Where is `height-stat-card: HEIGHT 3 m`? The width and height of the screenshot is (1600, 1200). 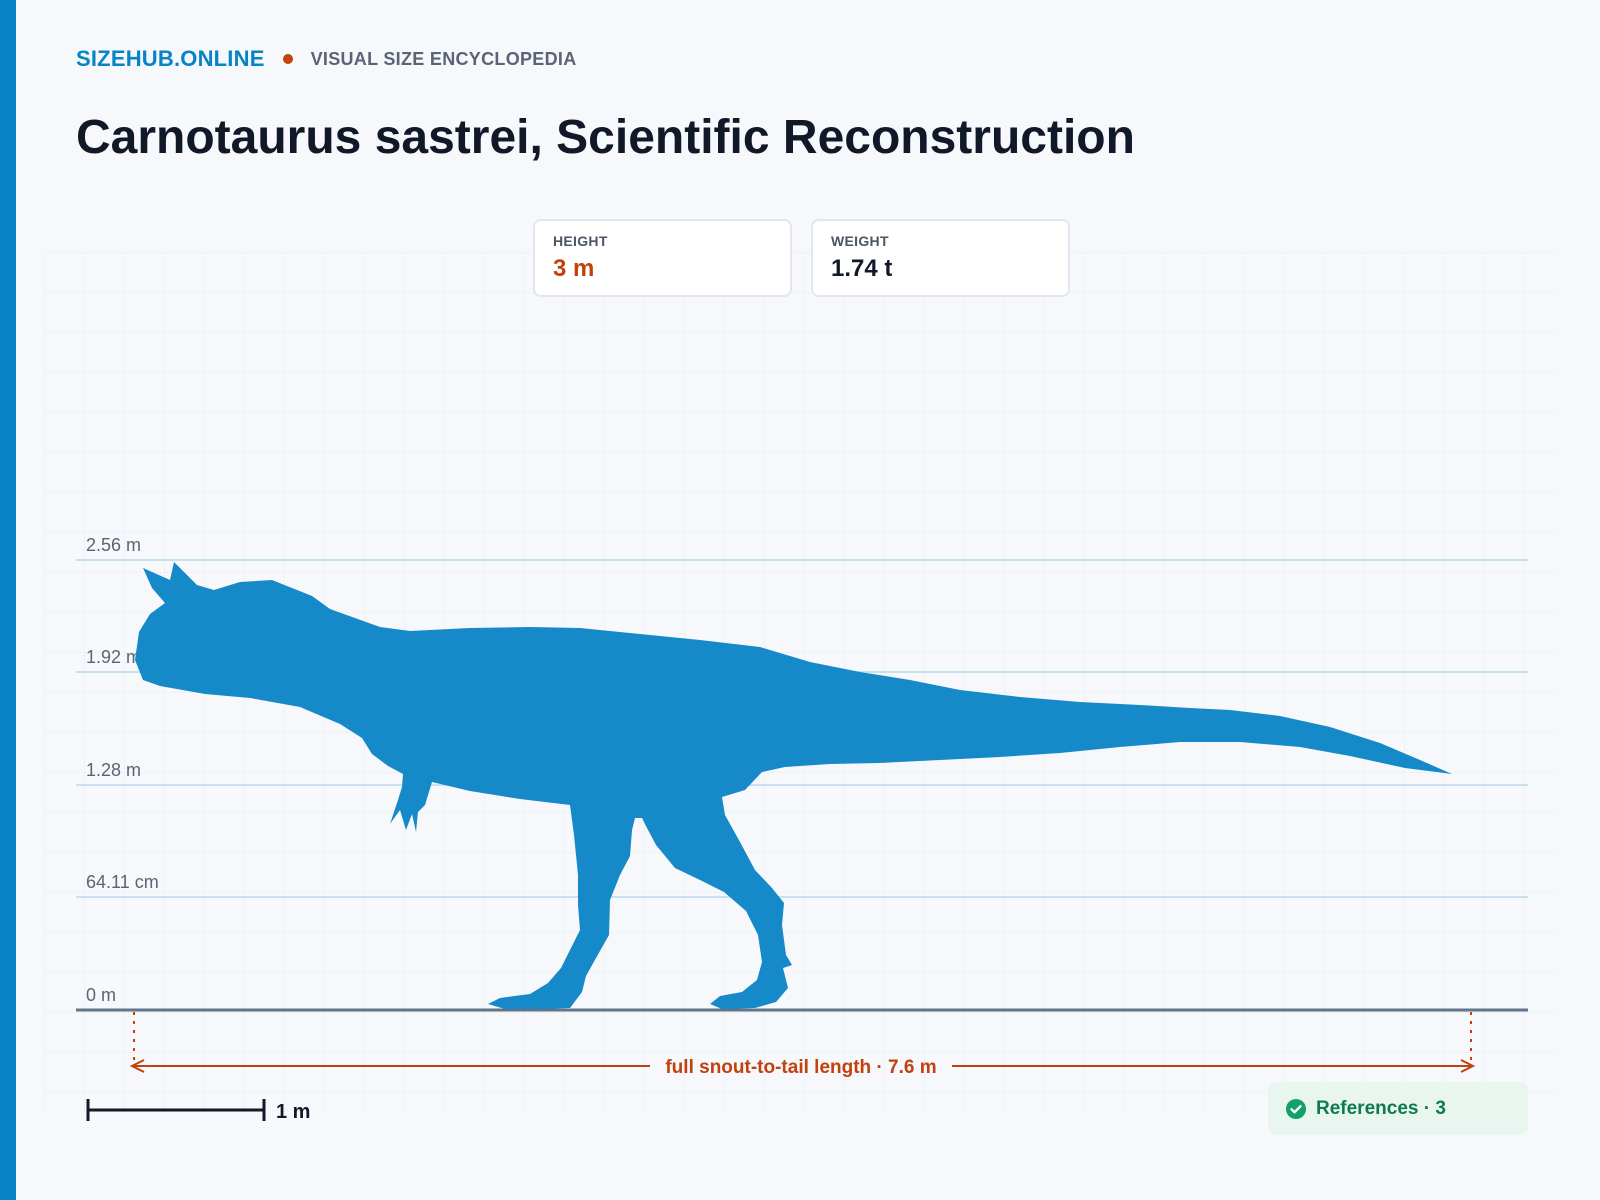 height-stat-card: HEIGHT 3 m is located at coordinates (662, 258).